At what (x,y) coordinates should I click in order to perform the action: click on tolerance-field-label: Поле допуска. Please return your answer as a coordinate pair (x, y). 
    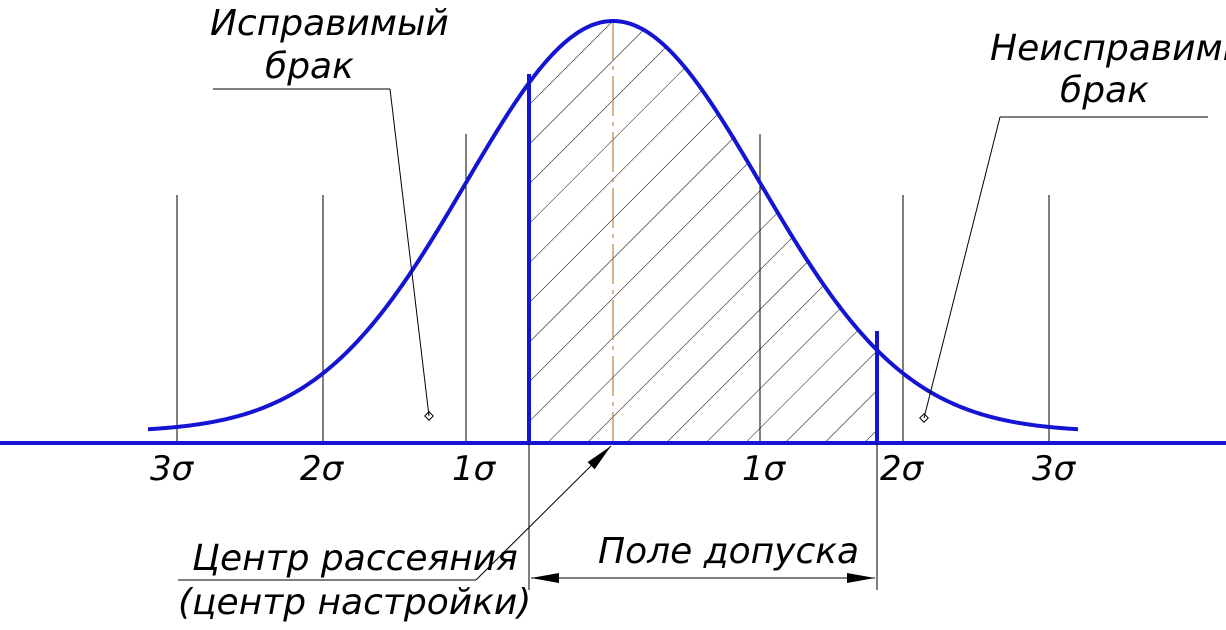
    Looking at the image, I should click on (728, 551).